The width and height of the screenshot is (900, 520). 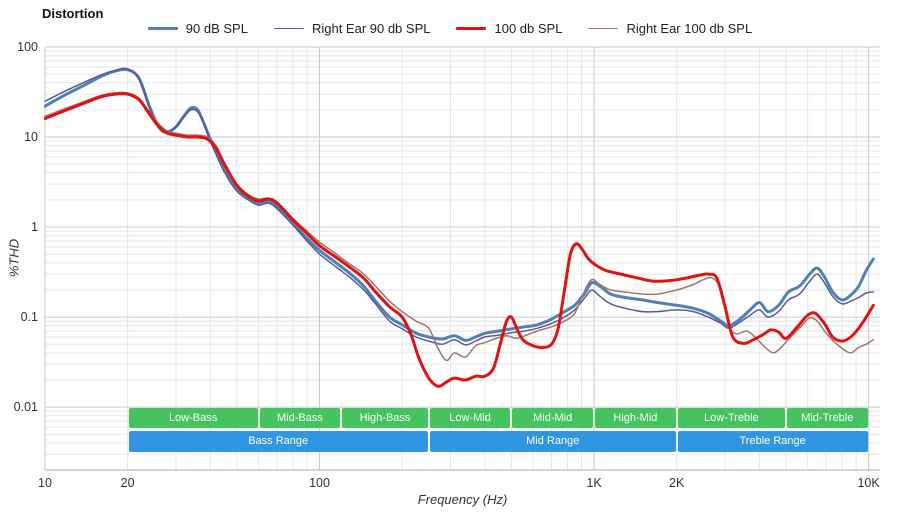 What do you see at coordinates (731, 418) in the screenshot?
I see `sub-band-button-low-treble: Low-Treble` at bounding box center [731, 418].